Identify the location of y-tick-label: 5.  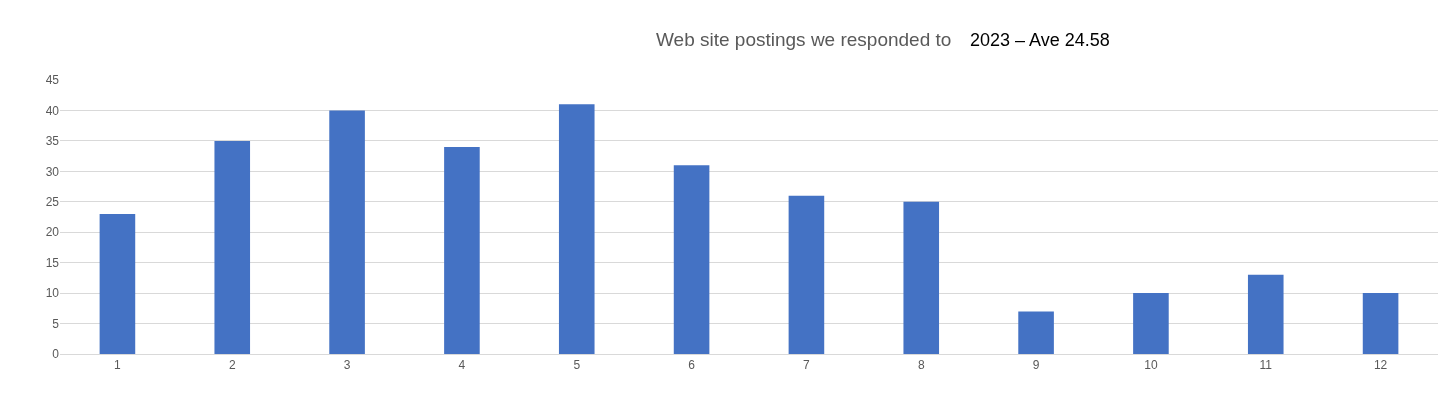
(56, 323).